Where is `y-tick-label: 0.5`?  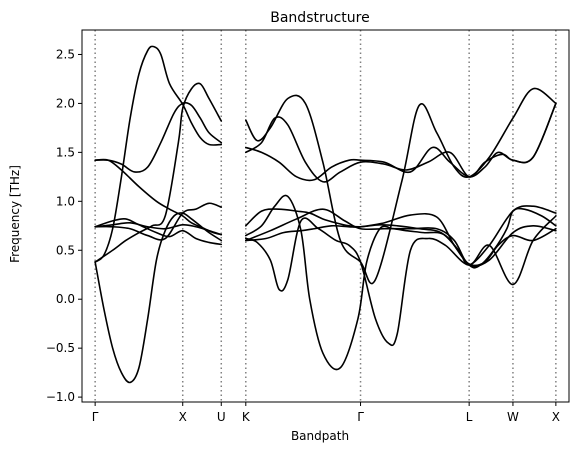 y-tick-label: 0.5 is located at coordinates (65, 250).